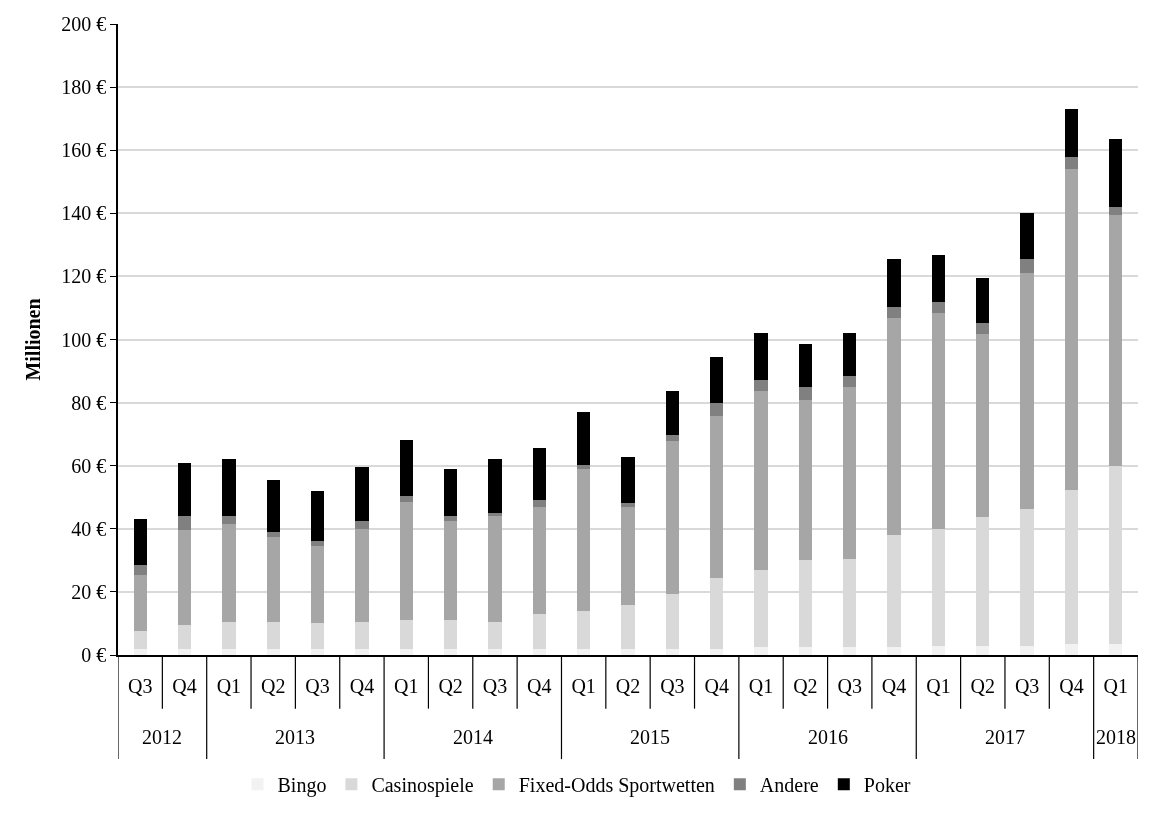 The width and height of the screenshot is (1150, 816). I want to click on y-tick-label: 40 €, so click(89, 528).